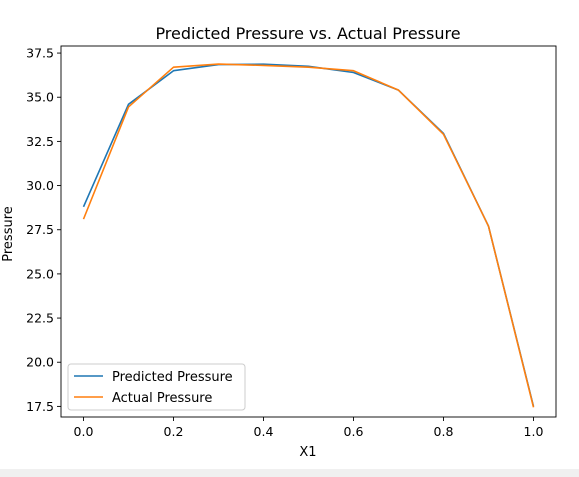 This screenshot has height=477, width=579. Describe the element at coordinates (354, 431) in the screenshot. I see `x-tick-label: 0.6` at that location.